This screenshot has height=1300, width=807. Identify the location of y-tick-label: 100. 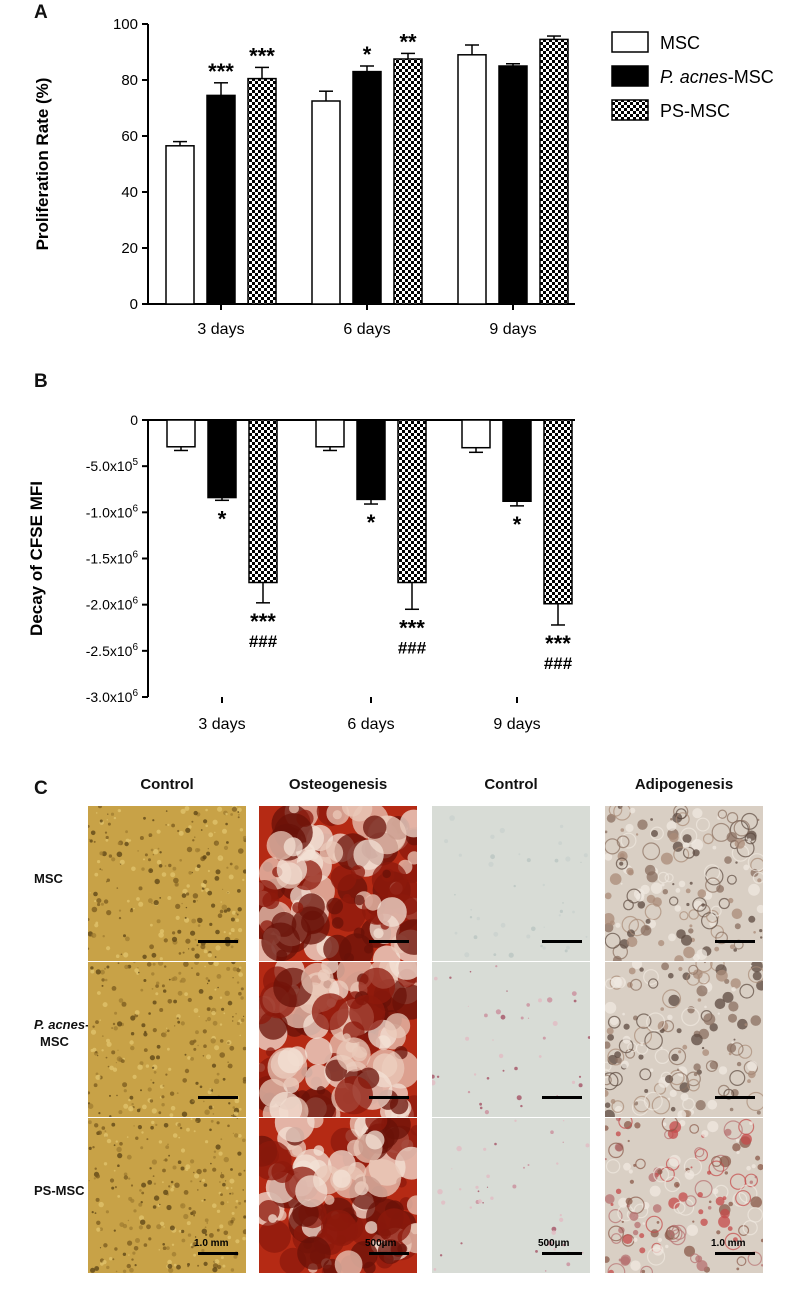
(125, 24).